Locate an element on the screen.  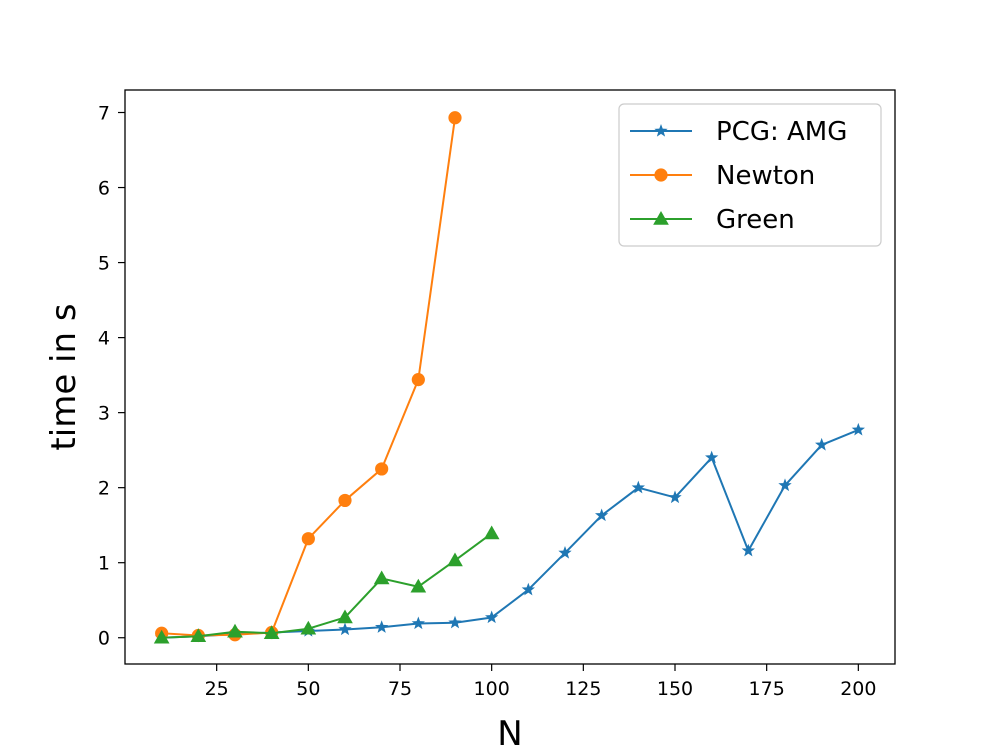
x-tick-label: 125 is located at coordinates (583, 689).